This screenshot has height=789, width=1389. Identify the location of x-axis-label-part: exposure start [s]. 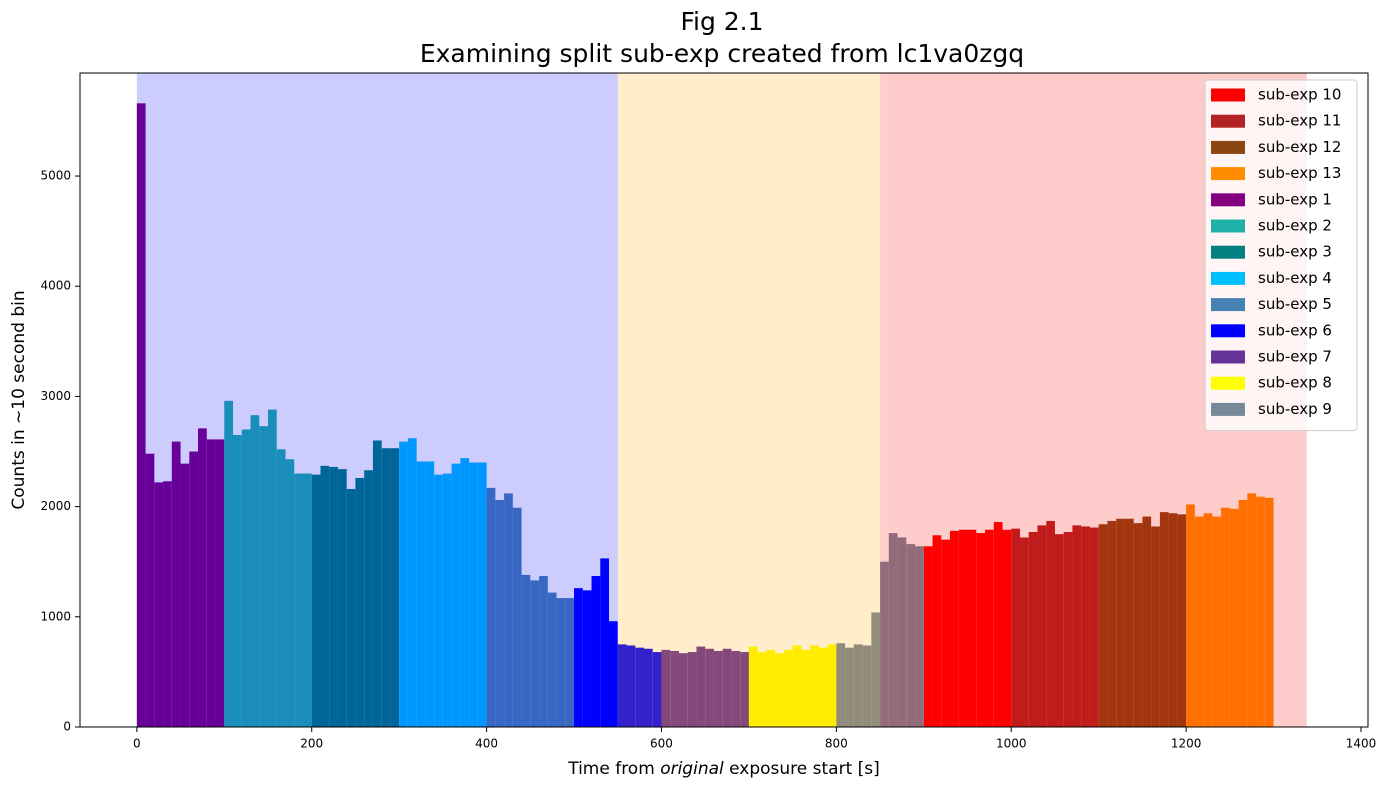
(804, 769).